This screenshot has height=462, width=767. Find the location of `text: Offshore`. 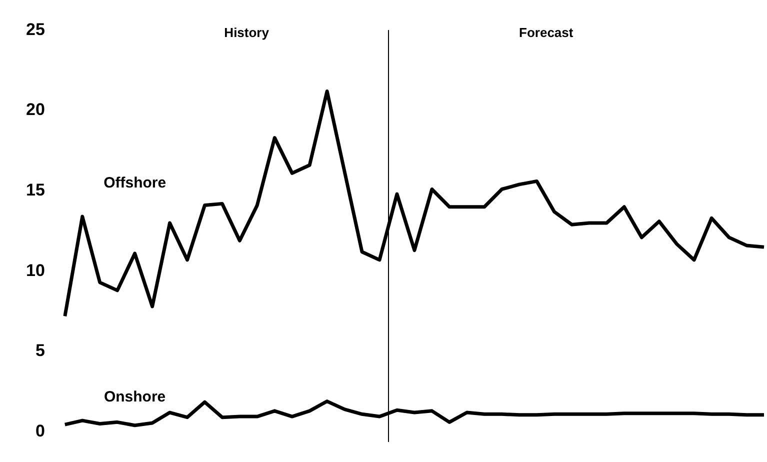

text: Offshore is located at coordinates (135, 183).